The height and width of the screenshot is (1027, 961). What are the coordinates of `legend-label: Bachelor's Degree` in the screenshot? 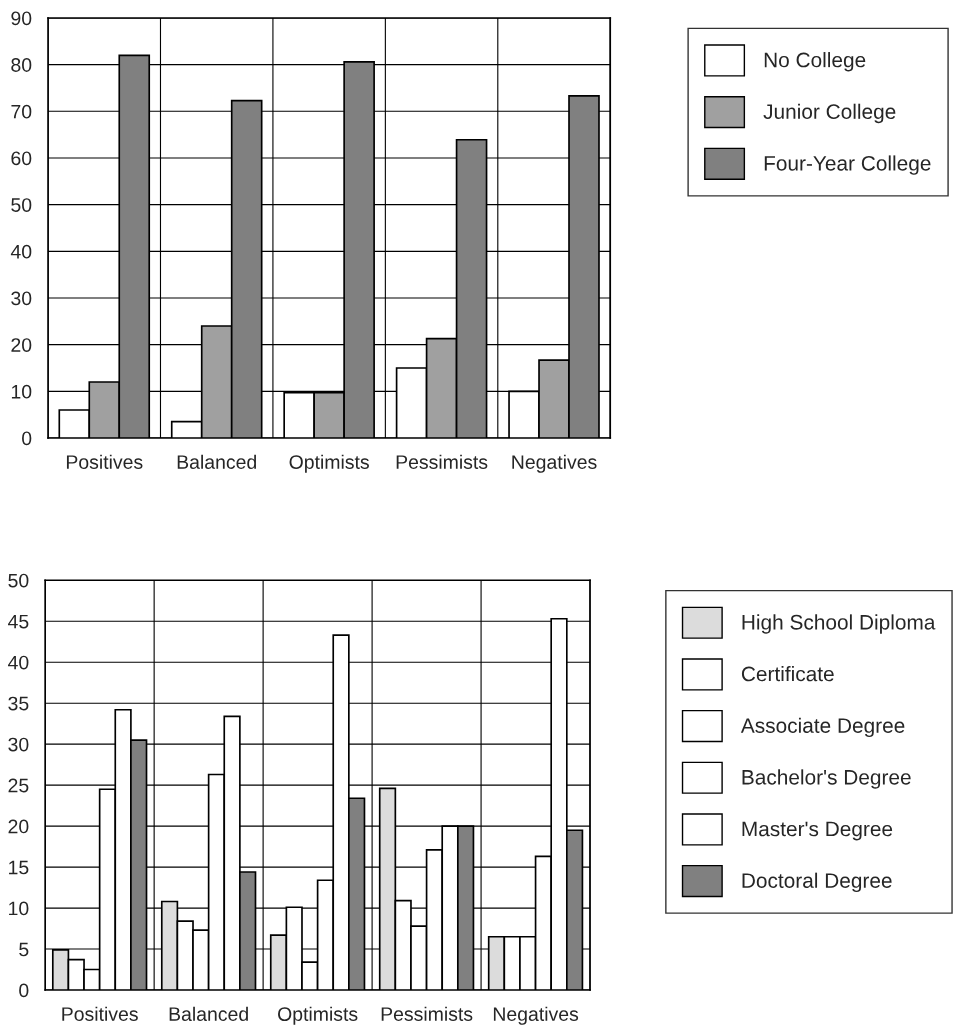 It's located at (826, 779).